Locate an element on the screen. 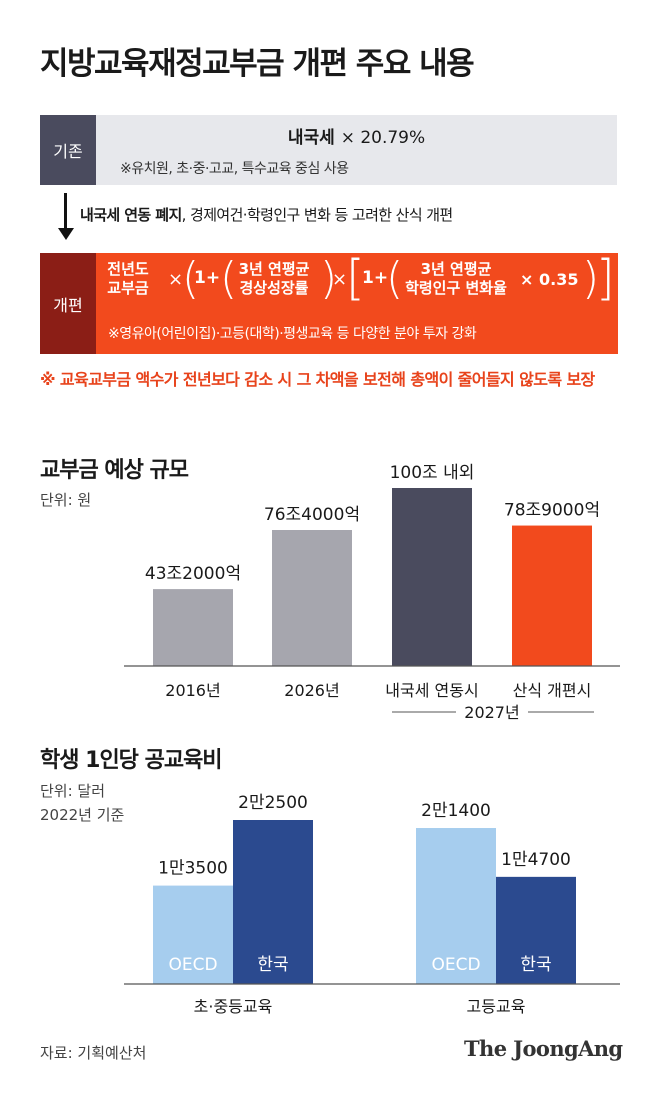 This screenshot has height=1093, width=658. old-system-formula: 내국세 × 20.79% is located at coordinates (356, 135).